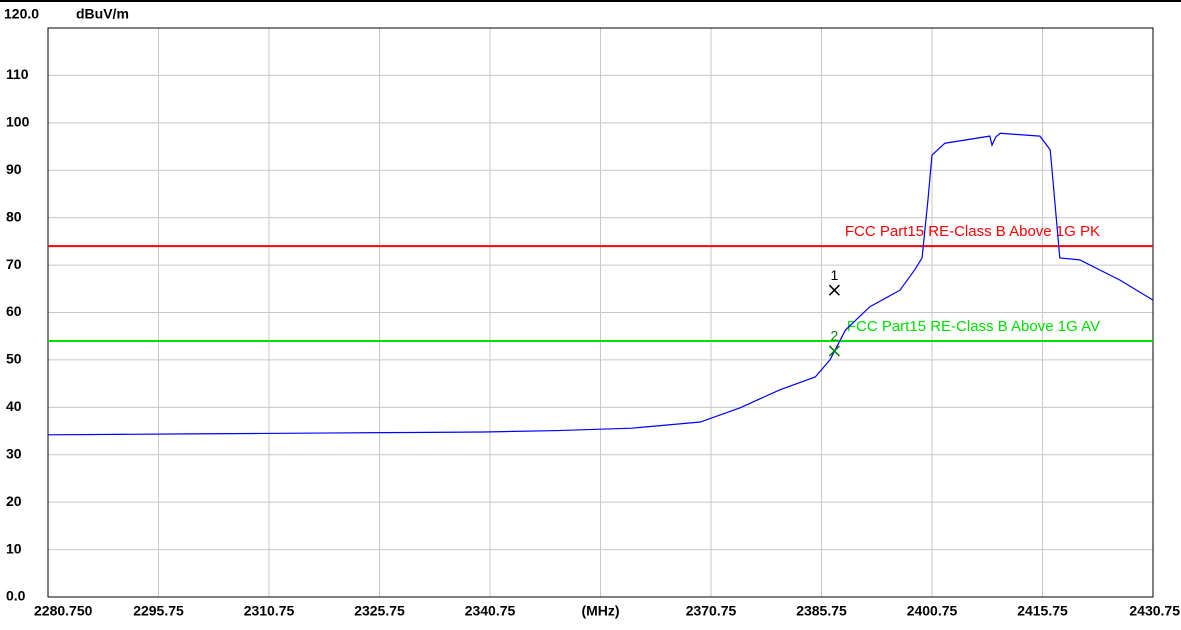  I want to click on y-tick-label: 20, so click(14, 501).